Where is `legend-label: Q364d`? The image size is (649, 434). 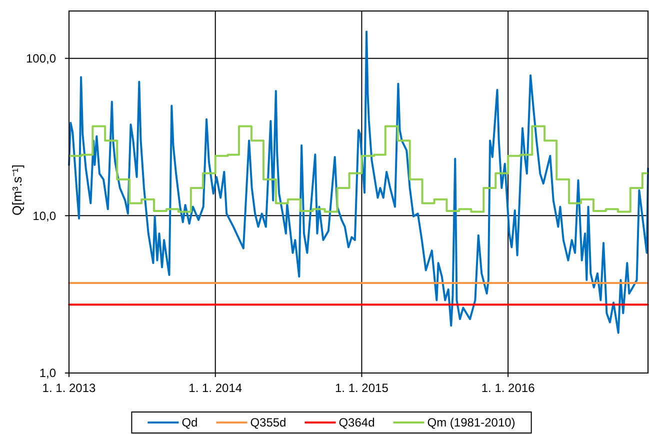
legend-label: Q364d is located at coordinates (356, 423).